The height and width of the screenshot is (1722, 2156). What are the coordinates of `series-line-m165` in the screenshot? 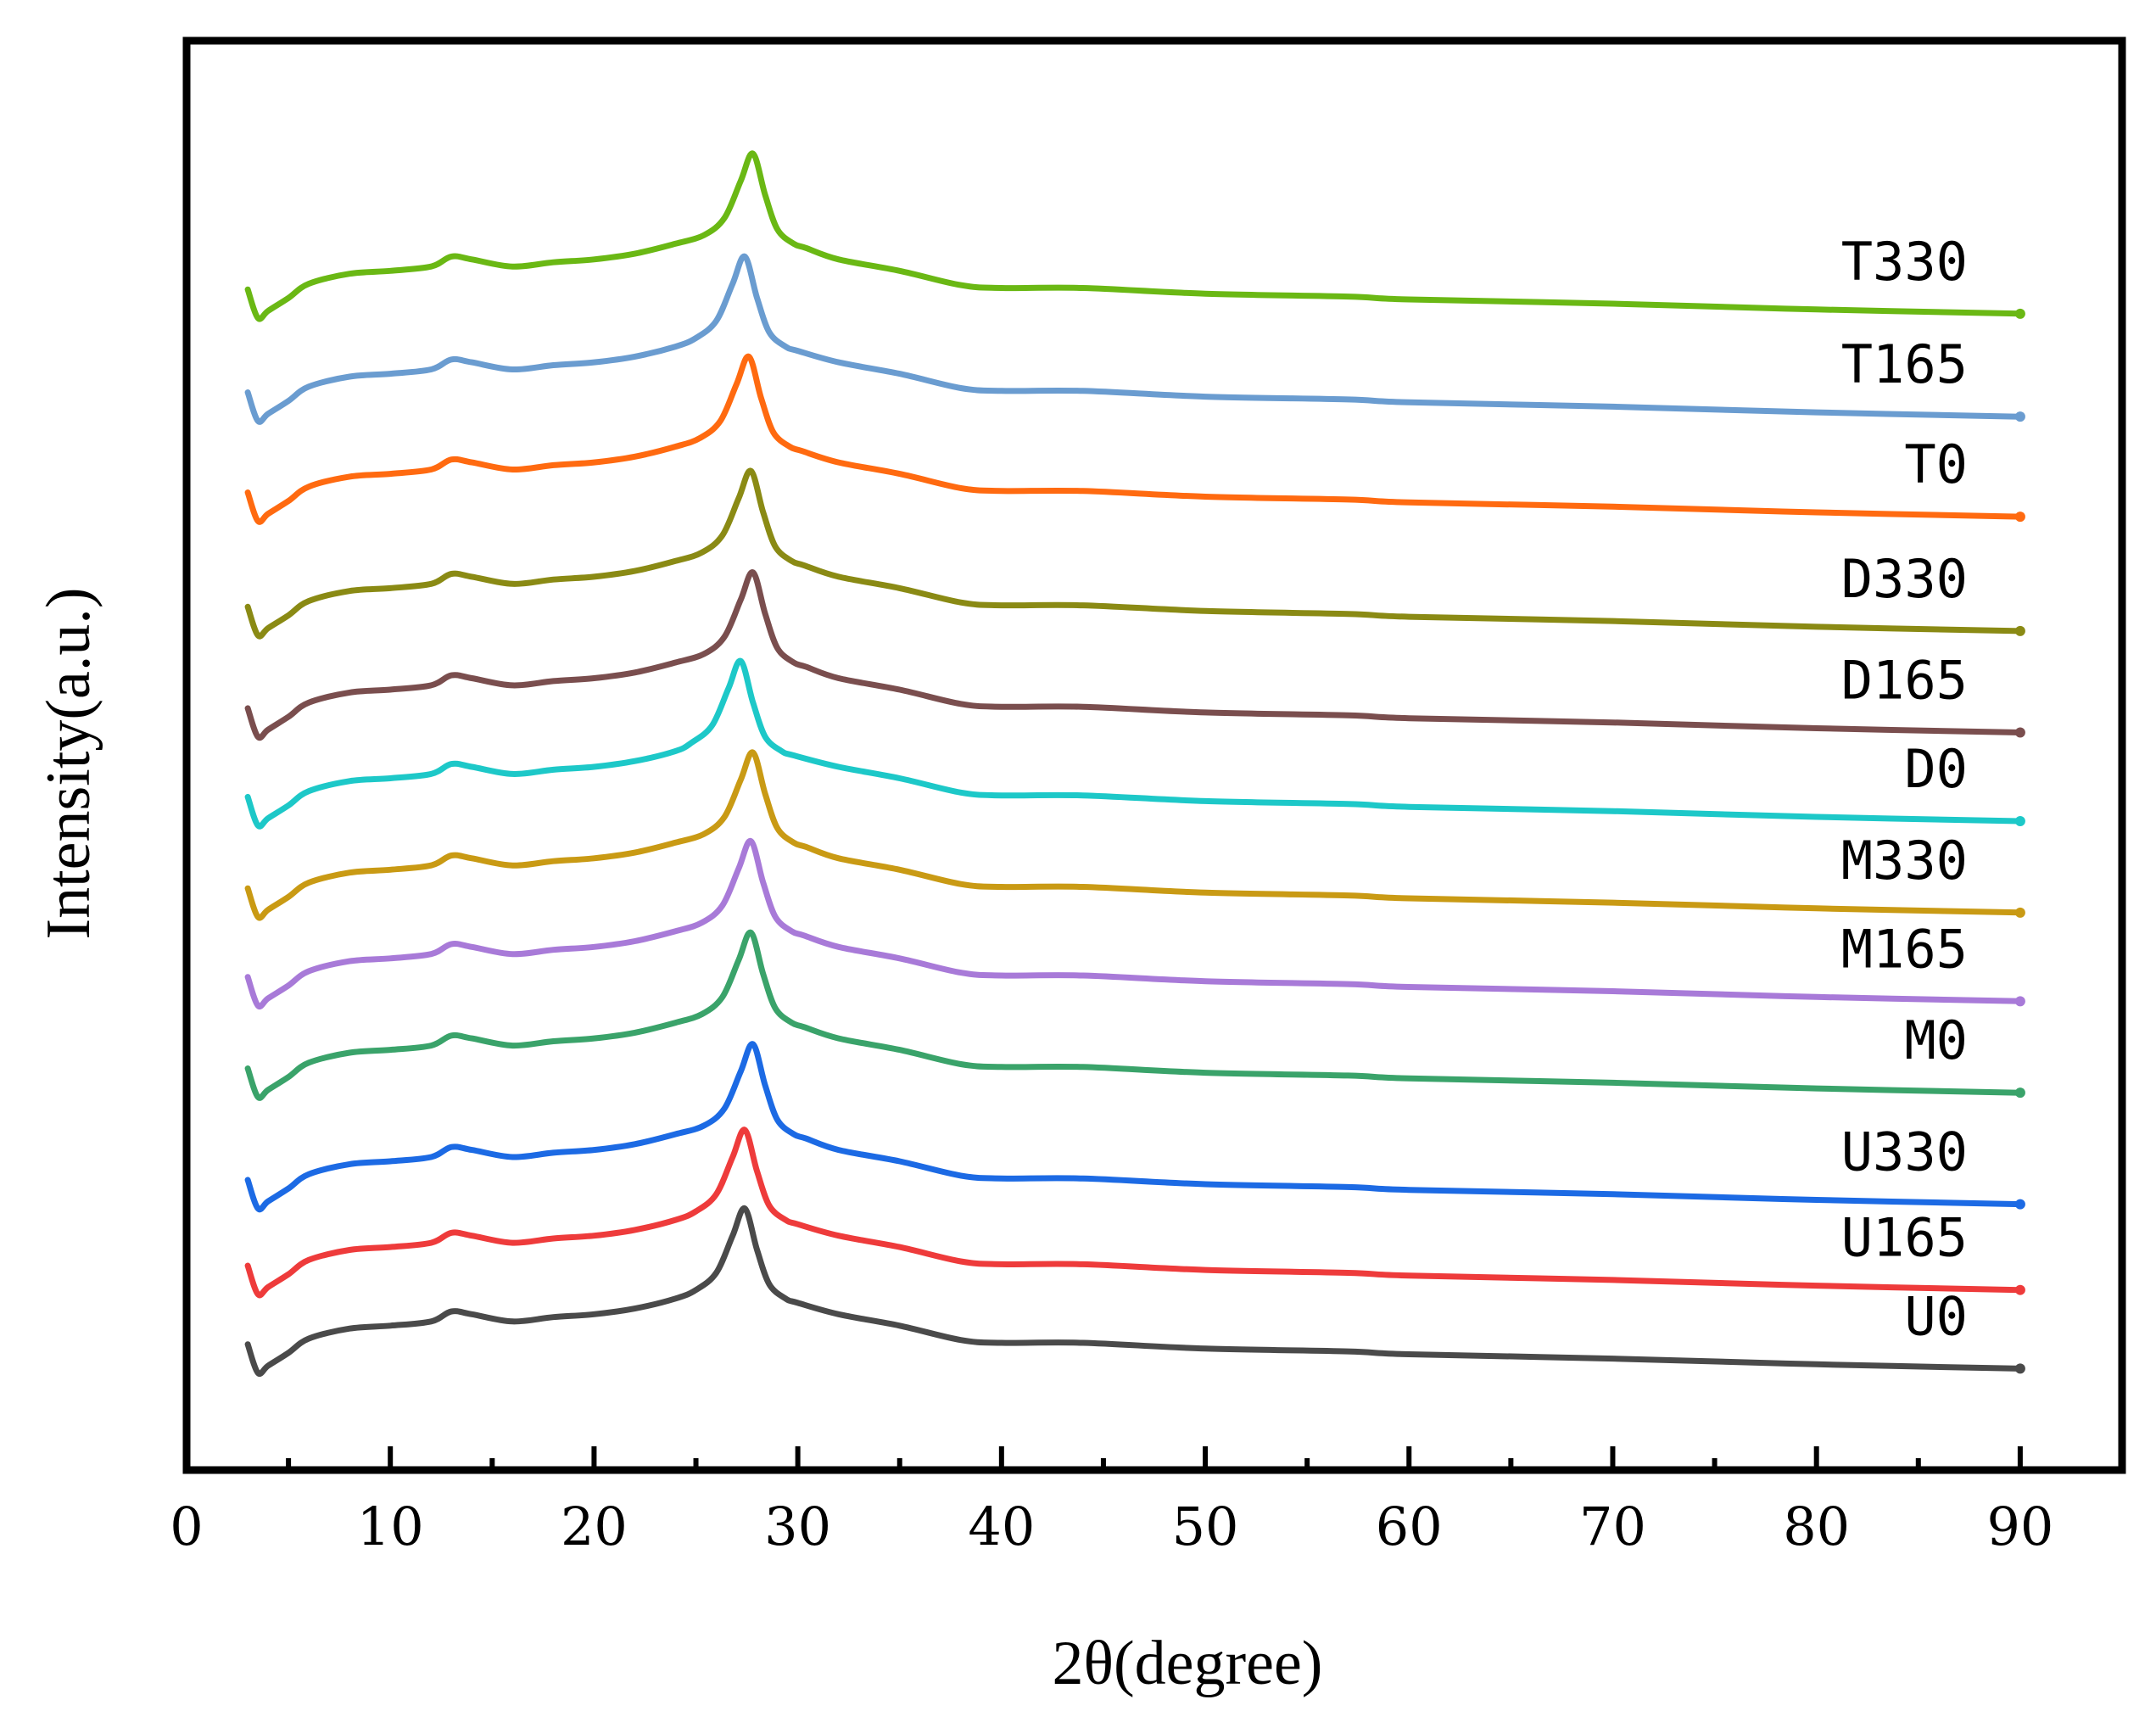 It's located at (1134, 924).